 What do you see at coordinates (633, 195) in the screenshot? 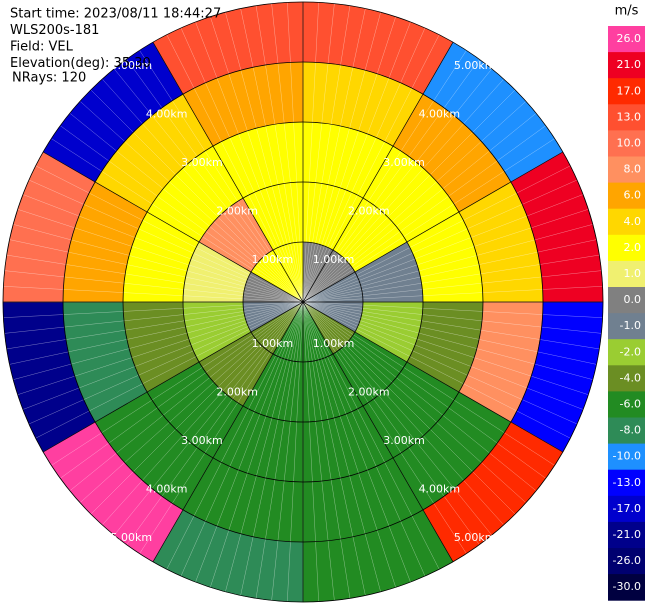
I see `colorbar-label: 6.0` at bounding box center [633, 195].